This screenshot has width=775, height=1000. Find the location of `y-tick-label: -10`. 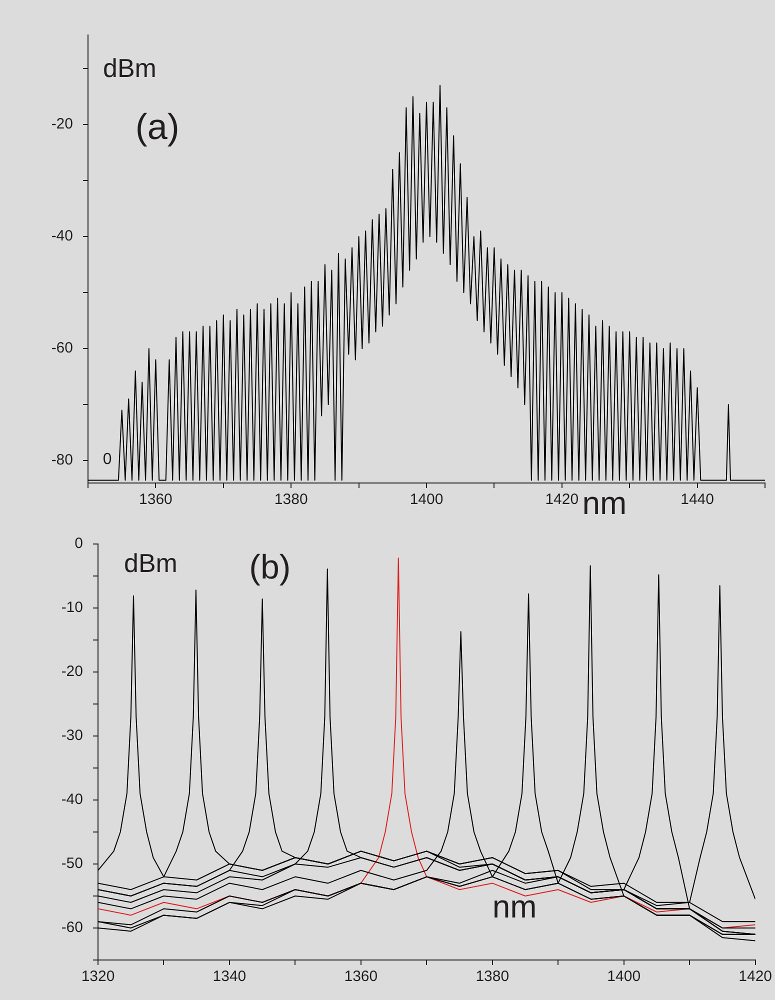

y-tick-label: -10 is located at coordinates (72, 607).